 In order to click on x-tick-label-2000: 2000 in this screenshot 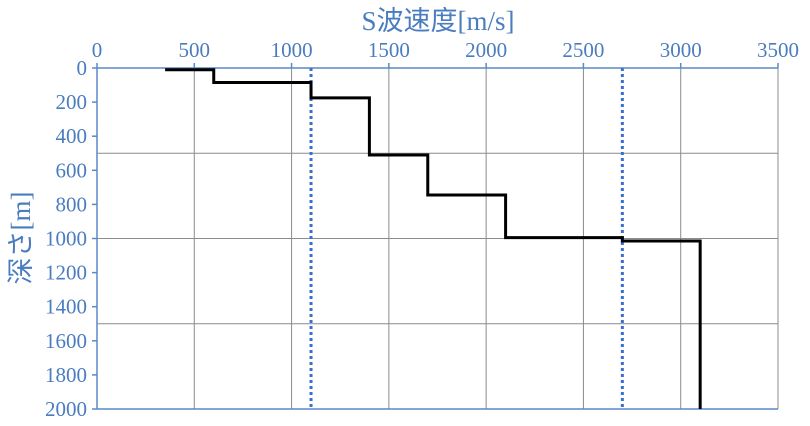, I will do `click(486, 50)`.